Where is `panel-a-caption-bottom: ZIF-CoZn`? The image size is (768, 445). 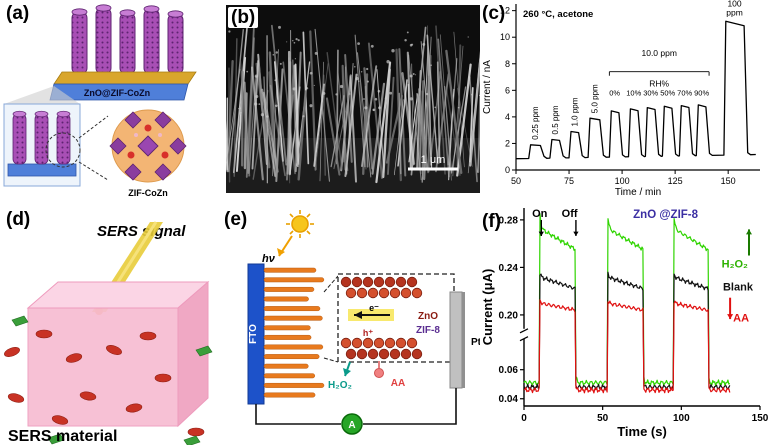
panel-a-caption-bottom: ZIF-CoZn is located at coordinates (148, 193).